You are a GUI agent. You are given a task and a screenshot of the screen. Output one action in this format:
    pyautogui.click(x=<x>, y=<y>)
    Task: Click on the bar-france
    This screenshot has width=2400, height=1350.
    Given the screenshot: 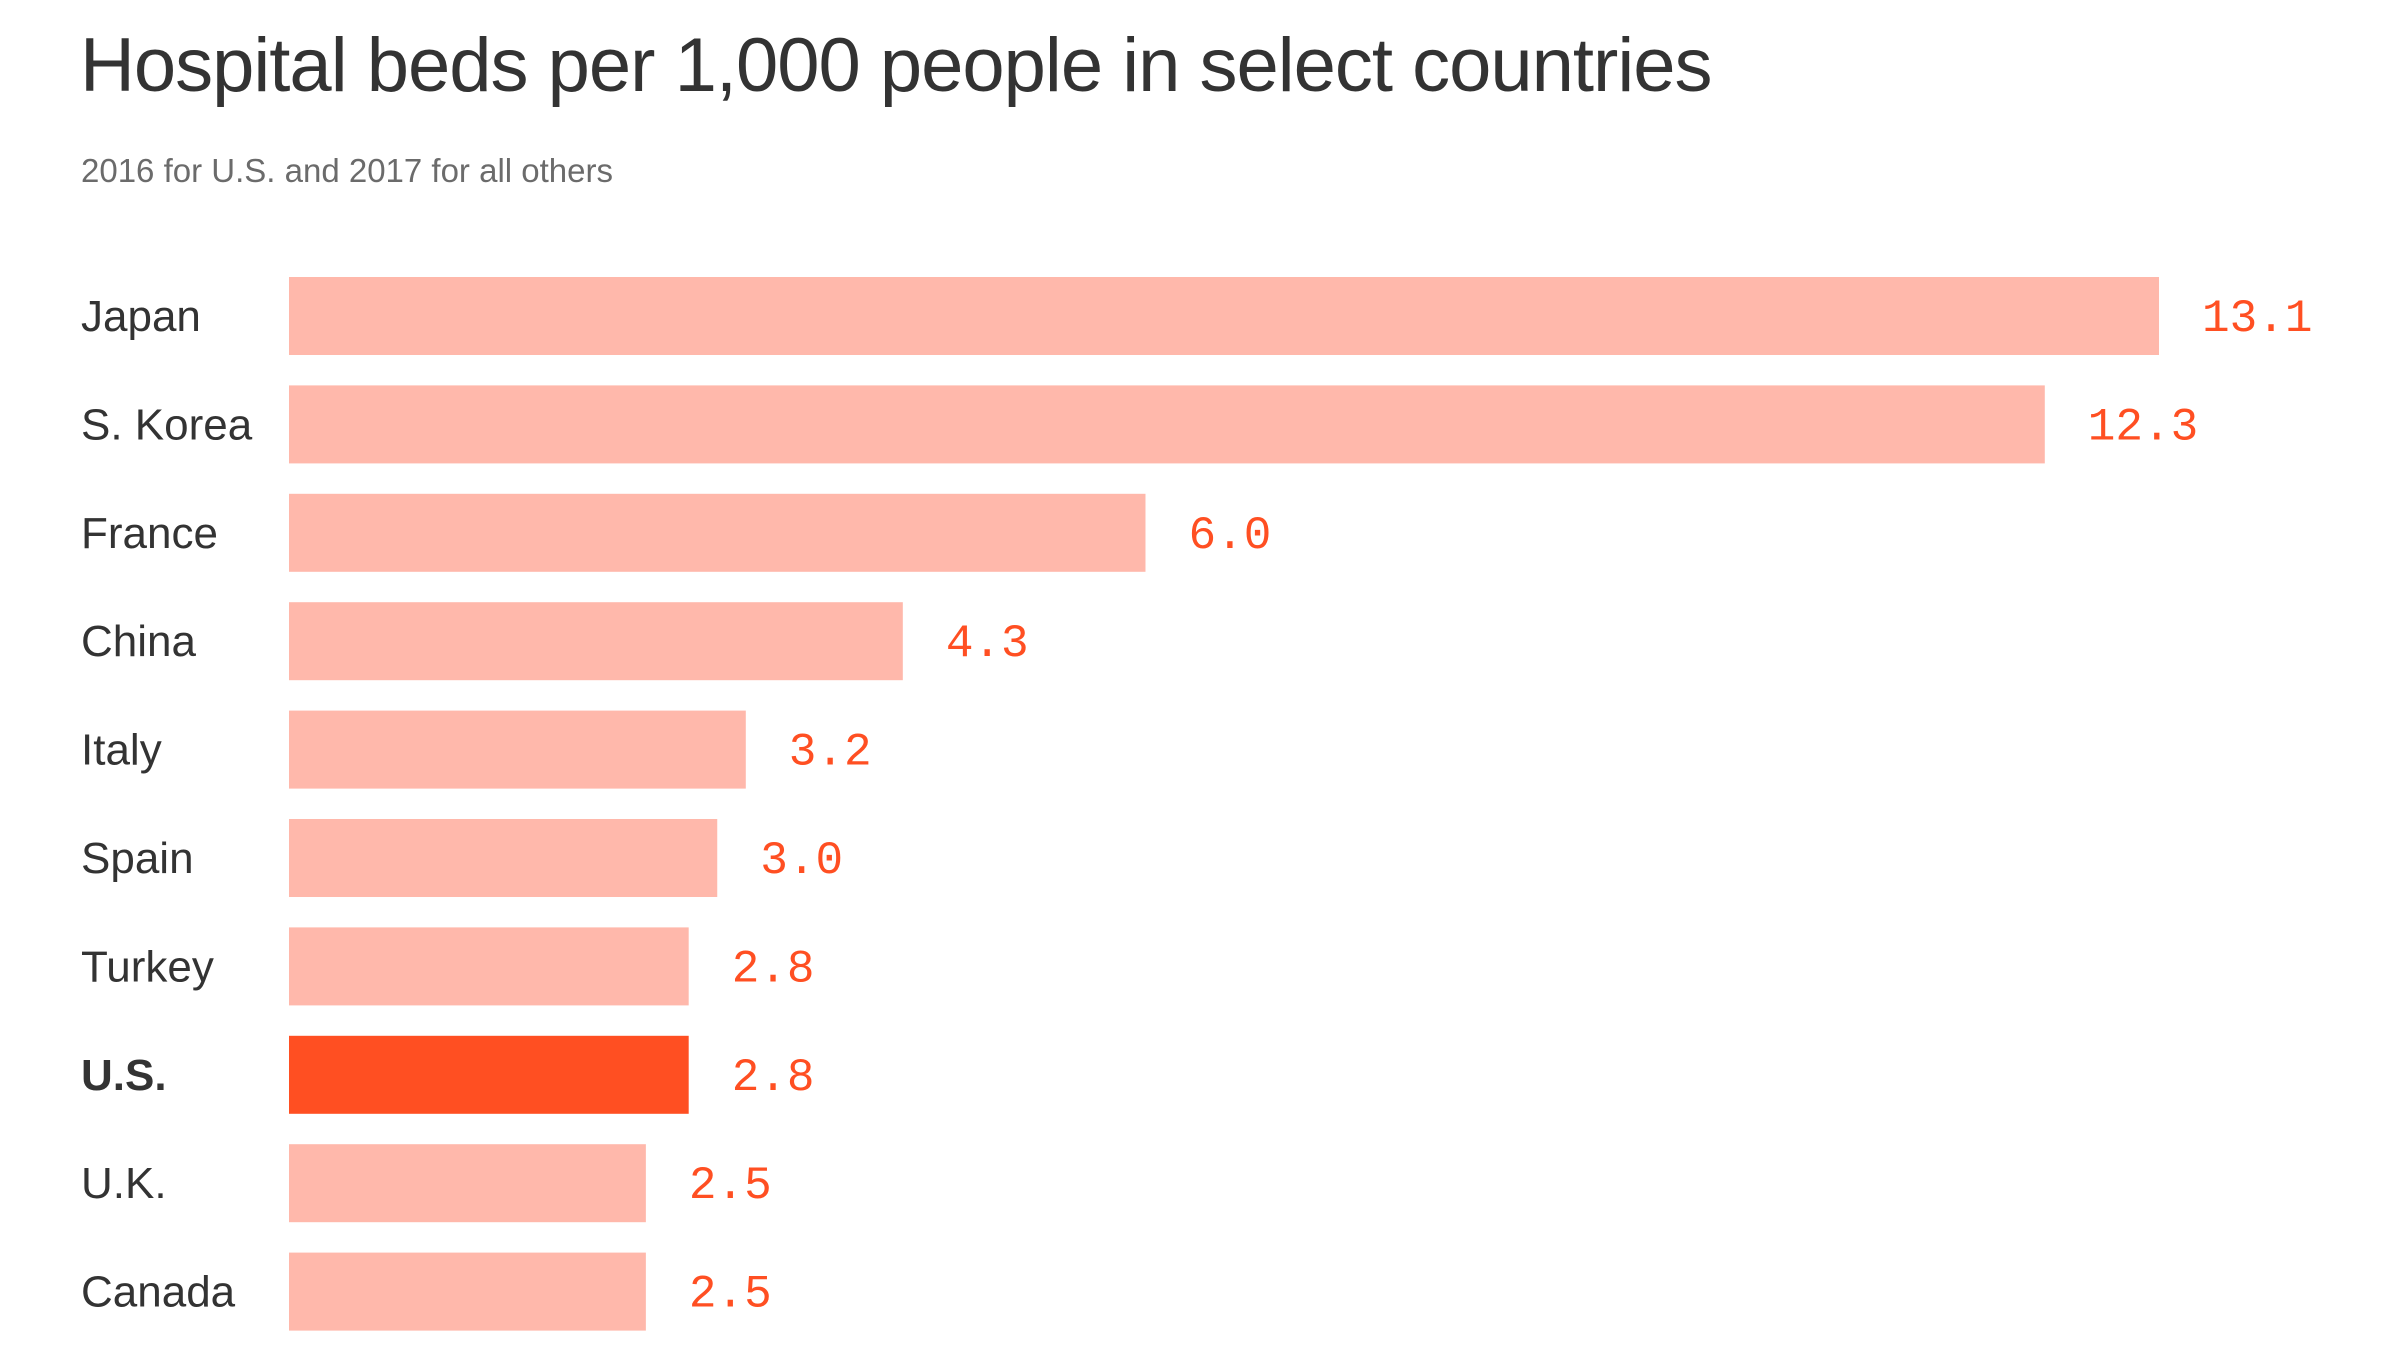 What is the action you would take?
    pyautogui.click(x=717, y=532)
    